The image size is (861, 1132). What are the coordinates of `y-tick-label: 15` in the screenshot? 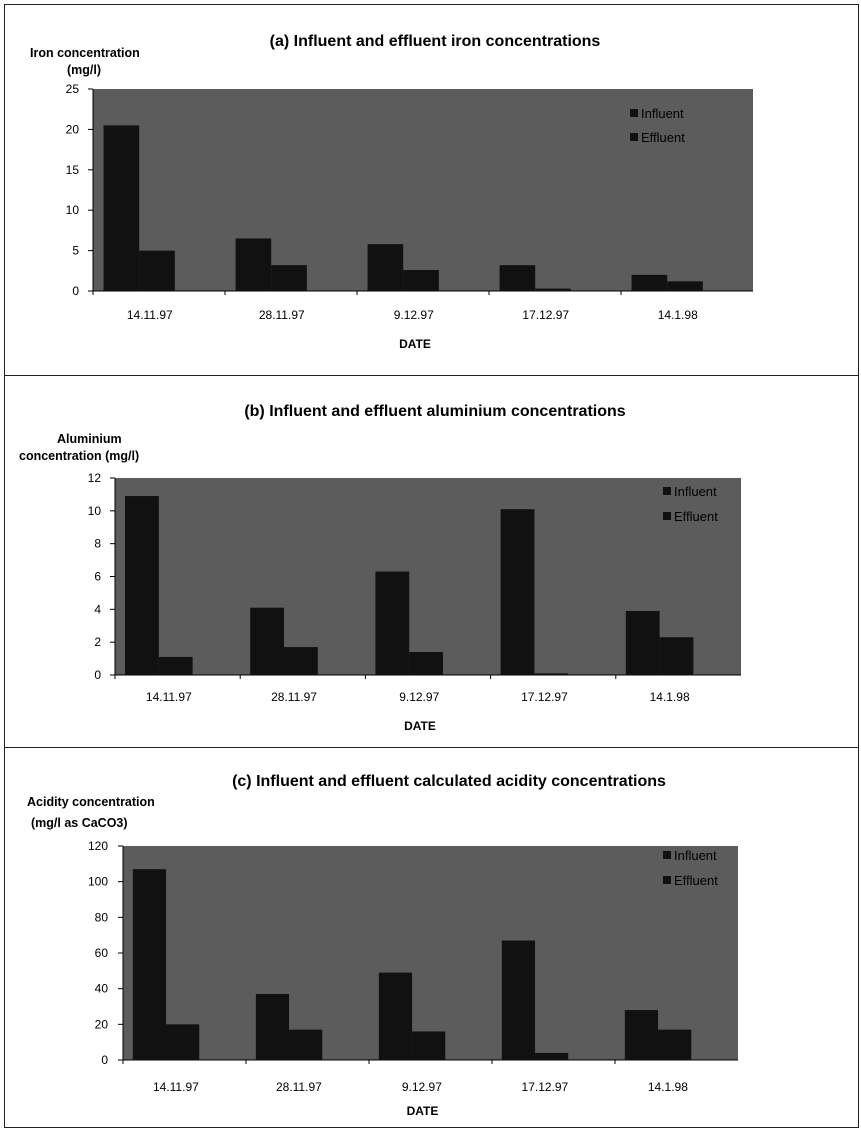 It's located at (73, 170).